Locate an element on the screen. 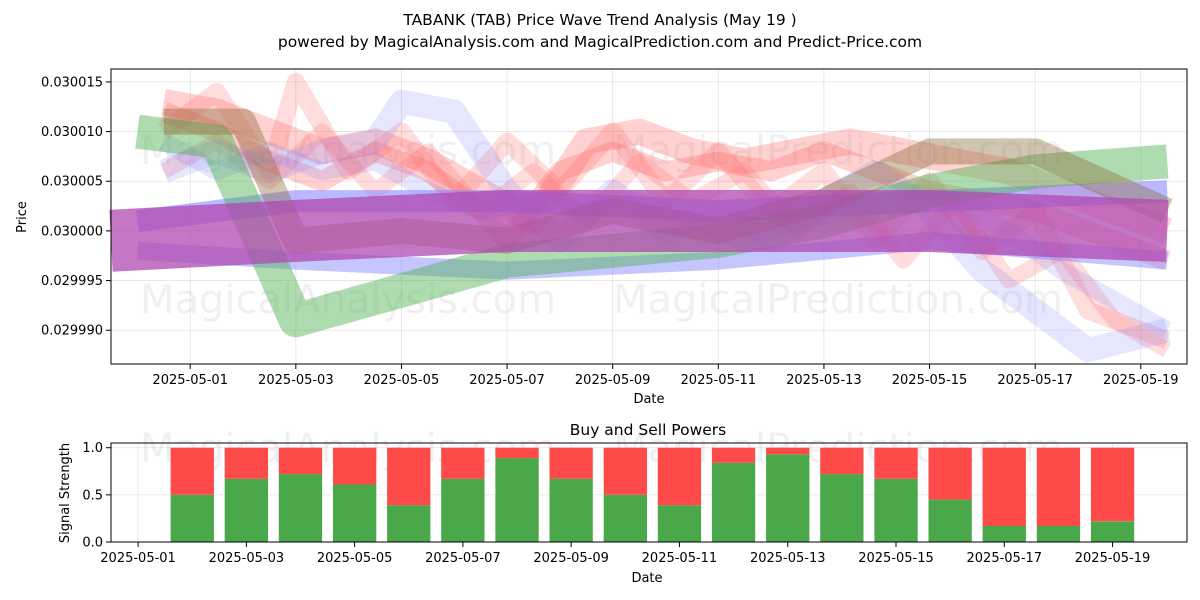  price-y-tick-label: 0.030000 is located at coordinates (72, 231).